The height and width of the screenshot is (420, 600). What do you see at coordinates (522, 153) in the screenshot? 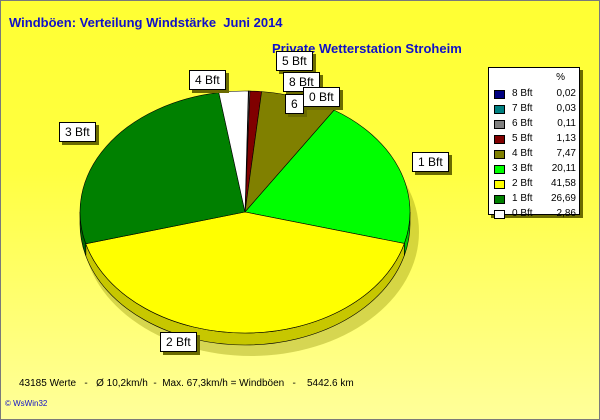
I see `legend-label: 4 Bft` at bounding box center [522, 153].